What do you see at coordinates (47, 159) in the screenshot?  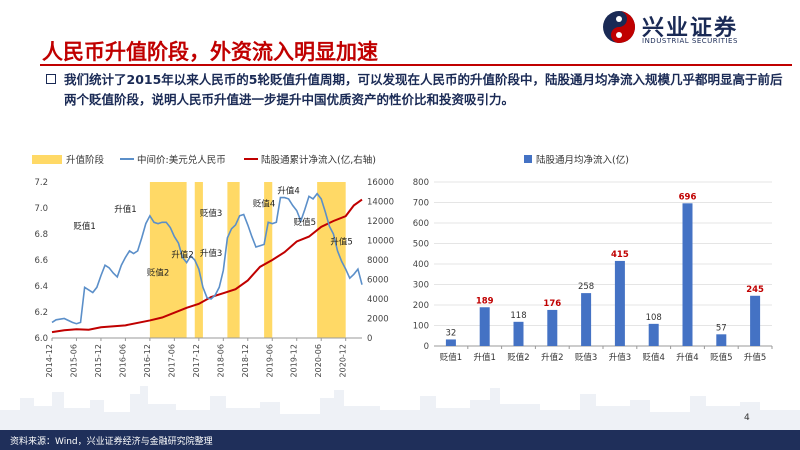 I see `legend-swatch-band` at bounding box center [47, 159].